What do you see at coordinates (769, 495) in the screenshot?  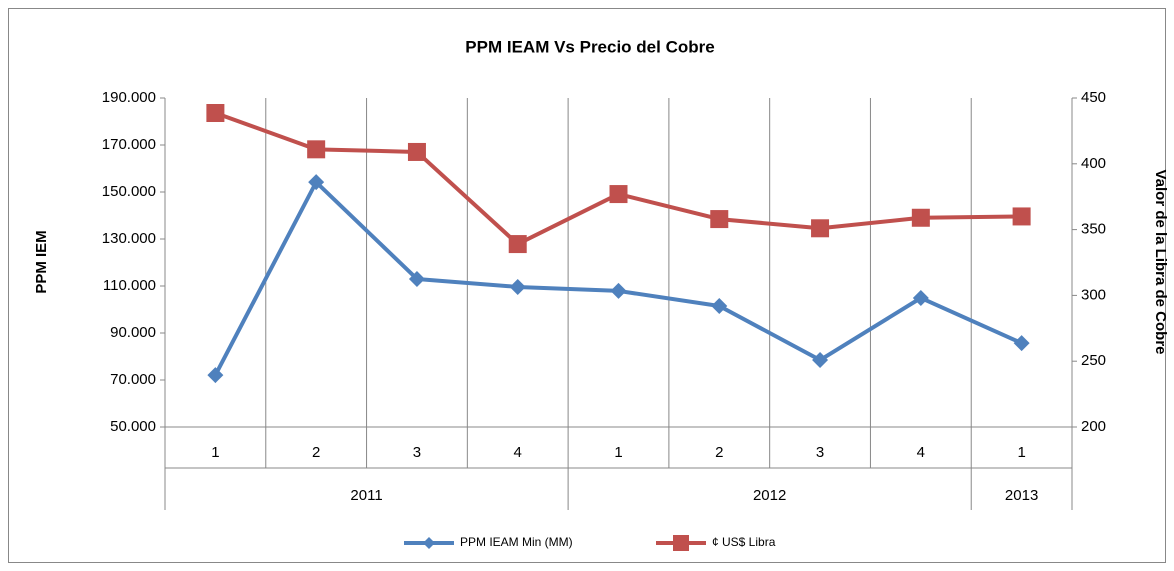 I see `x-group-label: 2012` at bounding box center [769, 495].